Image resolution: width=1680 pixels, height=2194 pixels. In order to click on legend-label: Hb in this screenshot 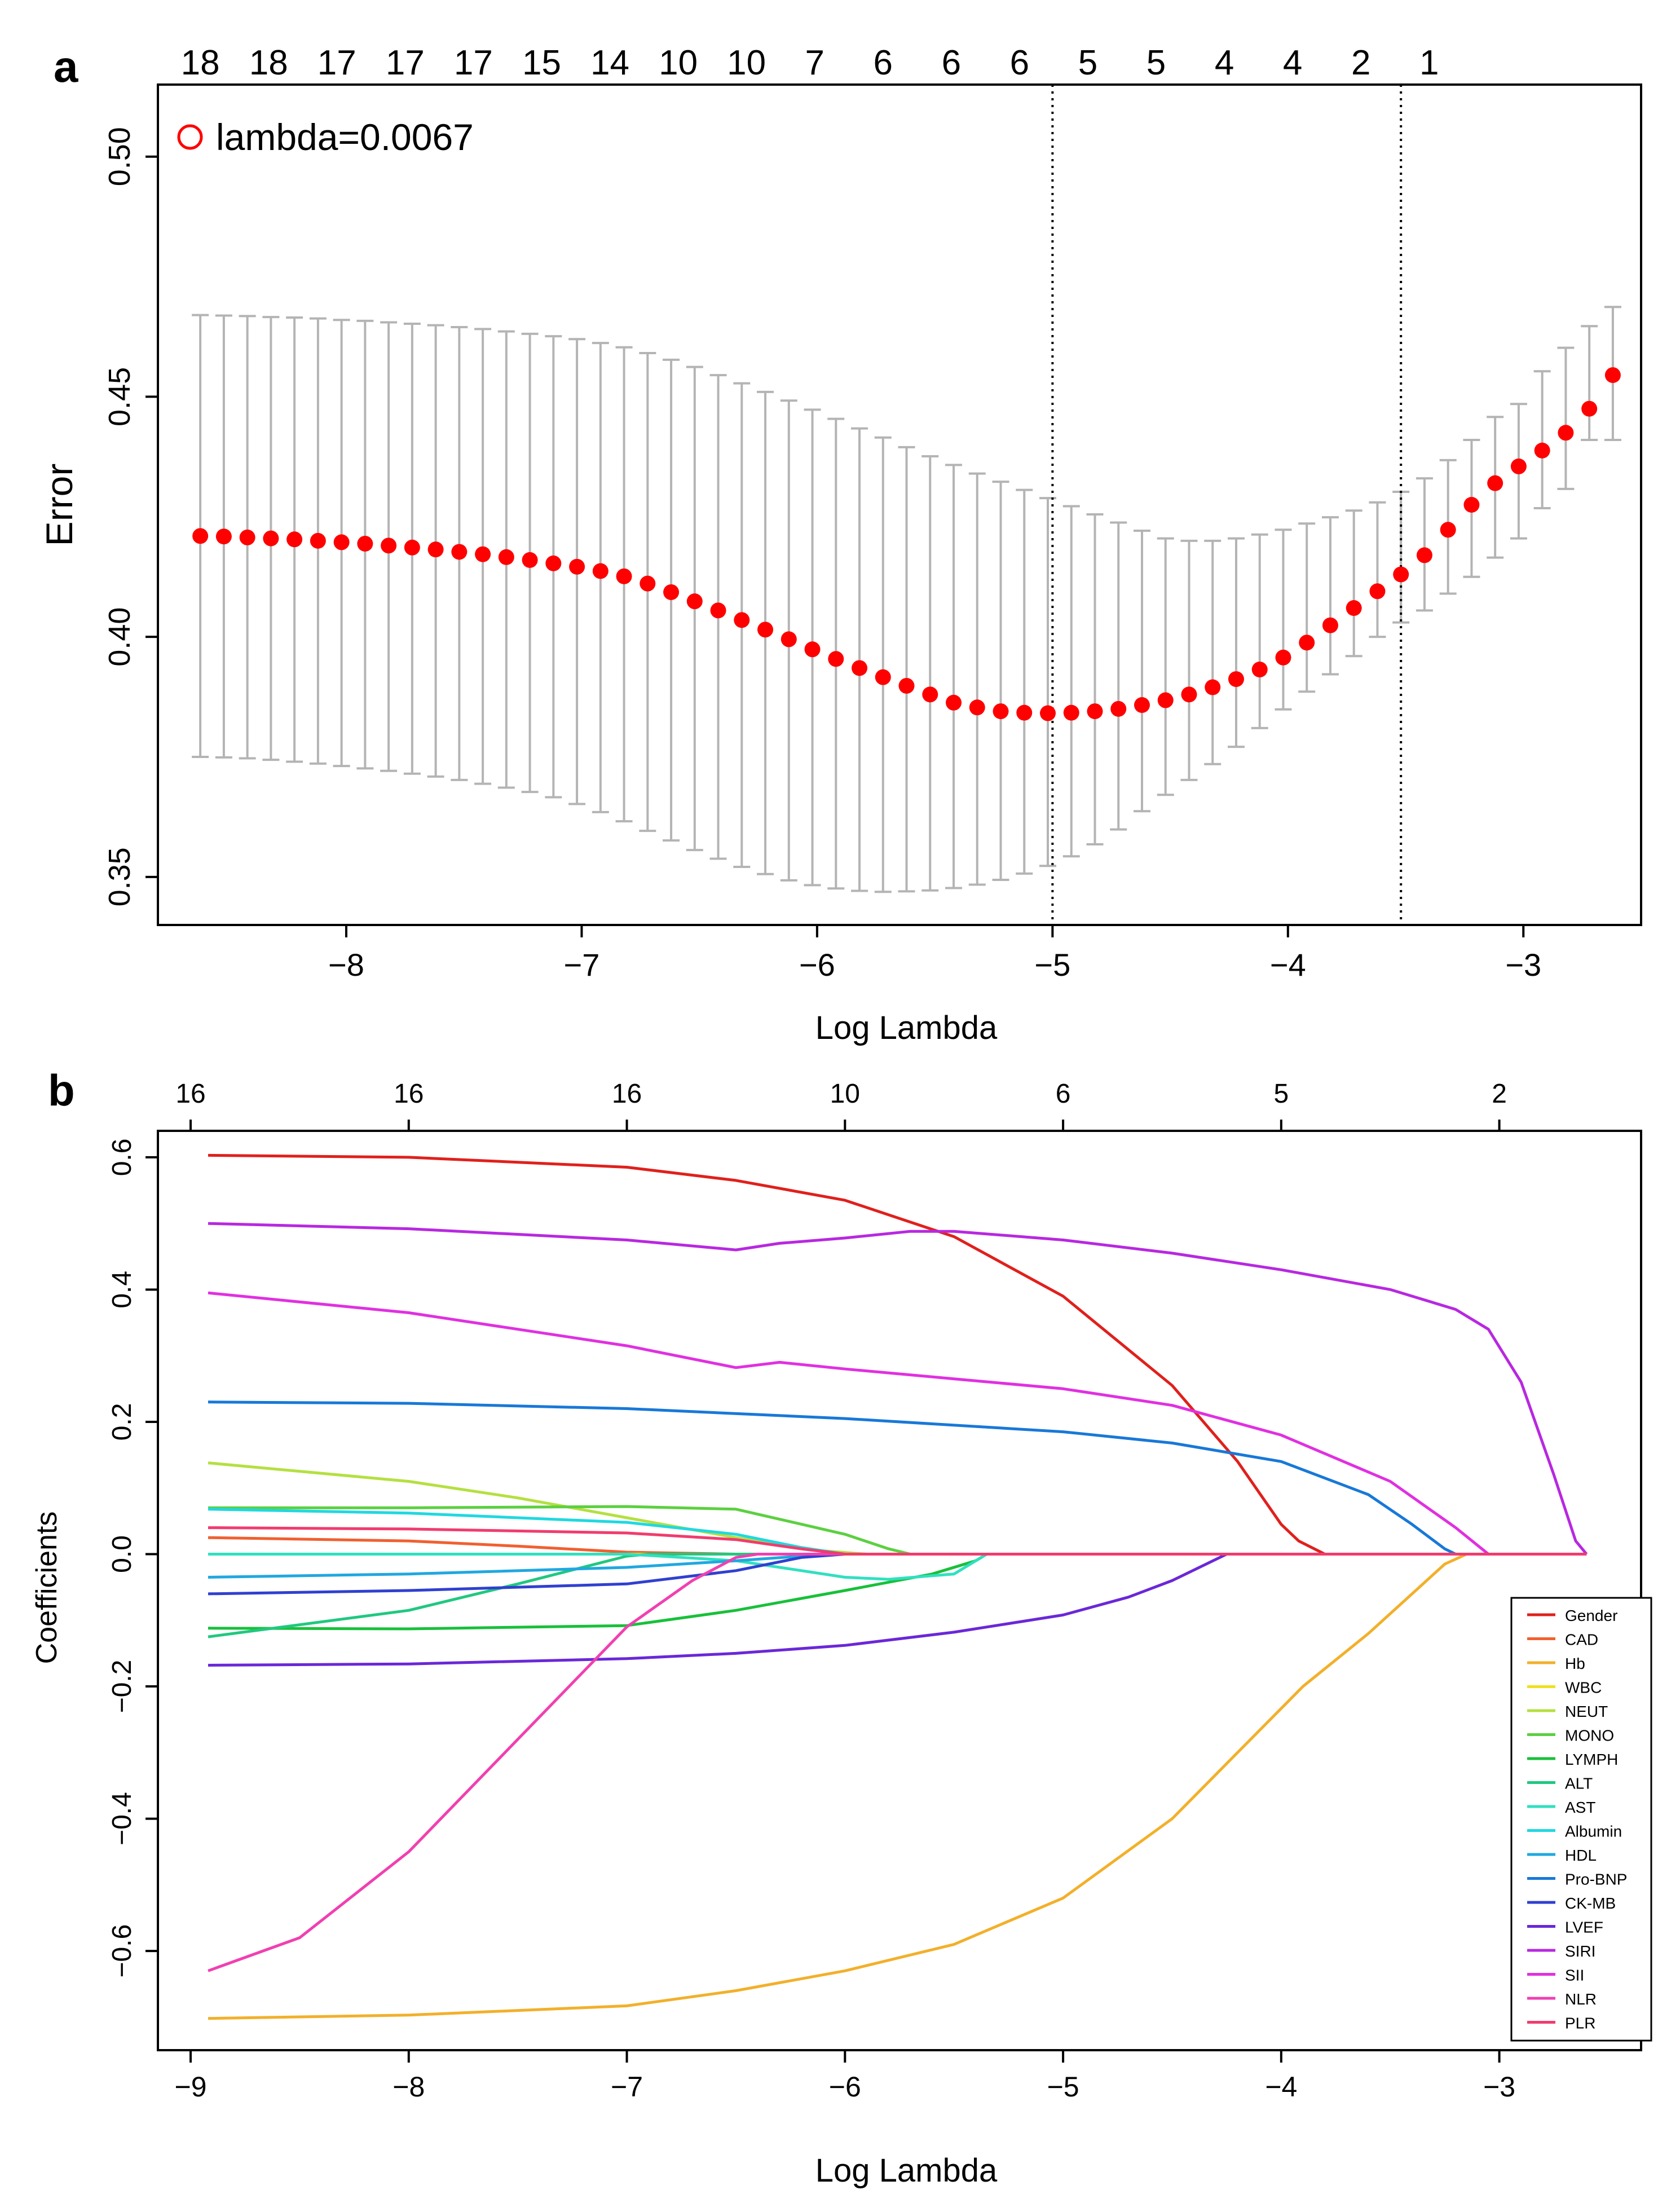, I will do `click(1575, 1663)`.